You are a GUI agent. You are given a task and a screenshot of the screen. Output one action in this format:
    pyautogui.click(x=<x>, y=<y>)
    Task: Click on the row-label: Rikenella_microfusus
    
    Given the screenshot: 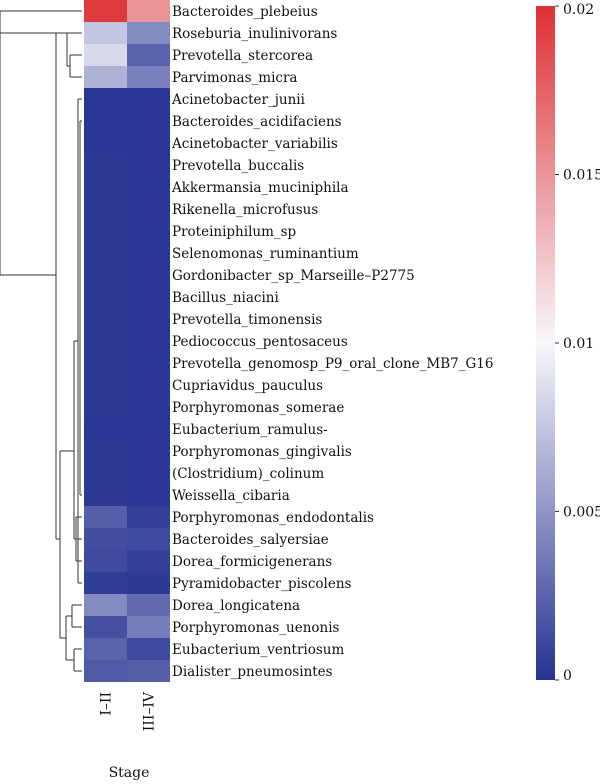 What is the action you would take?
    pyautogui.click(x=245, y=210)
    